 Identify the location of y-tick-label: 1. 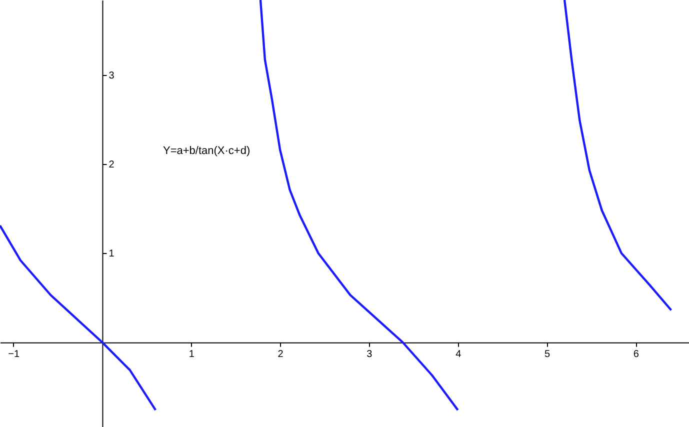
(111, 254).